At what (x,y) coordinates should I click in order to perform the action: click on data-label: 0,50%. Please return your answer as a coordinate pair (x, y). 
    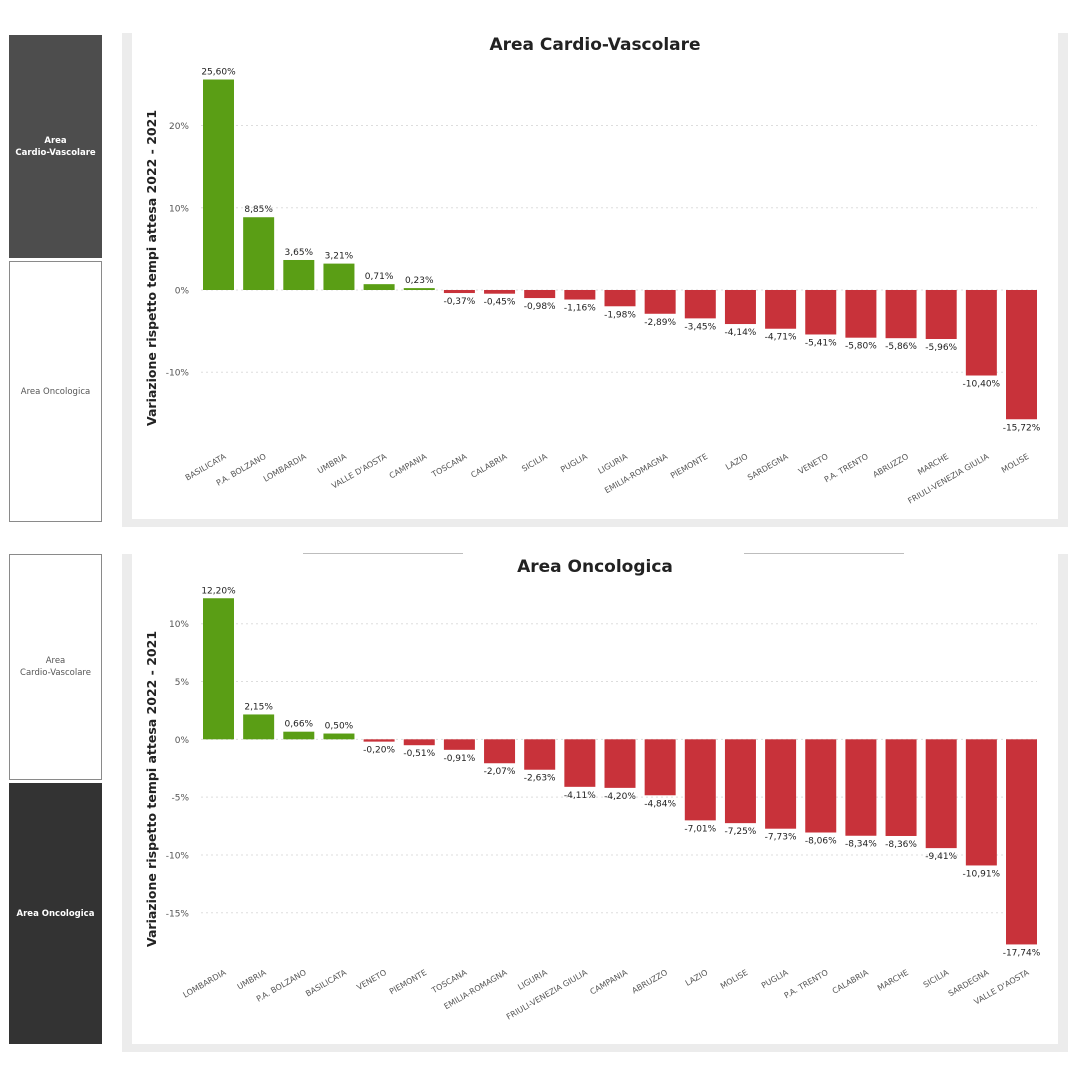
    Looking at the image, I should click on (339, 727).